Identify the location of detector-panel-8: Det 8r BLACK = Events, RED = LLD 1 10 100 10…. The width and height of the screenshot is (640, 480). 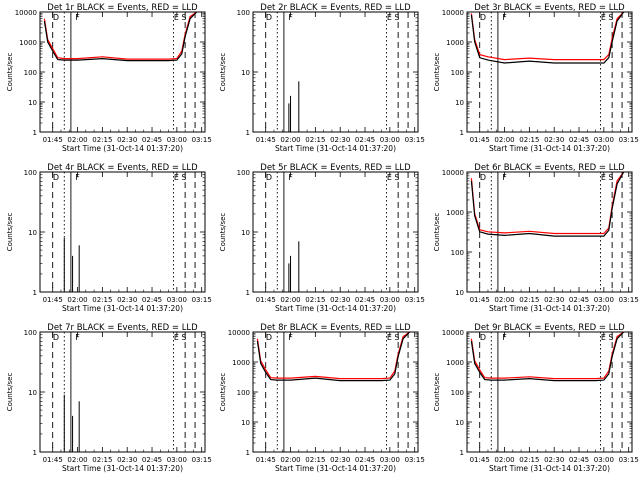
(322, 398).